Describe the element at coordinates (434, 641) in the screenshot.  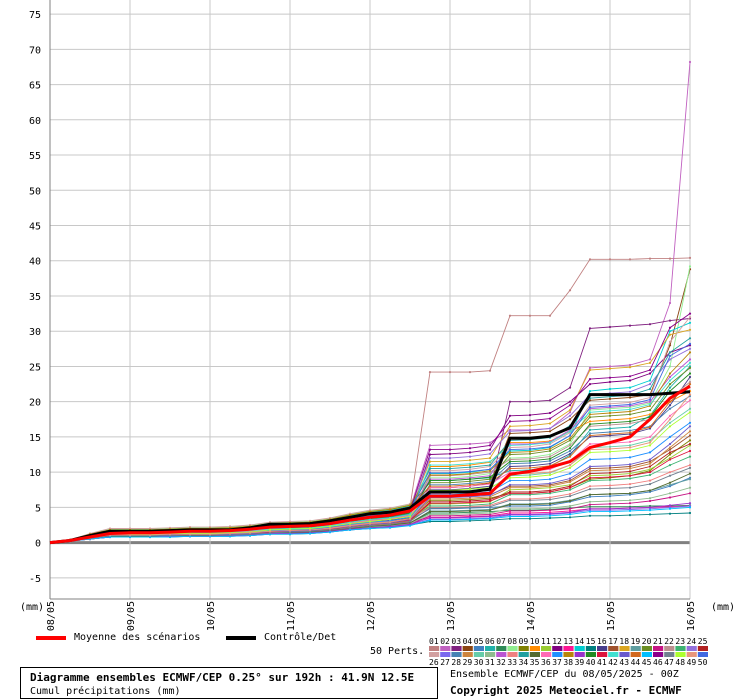
I see `member-number-top: 01` at that location.